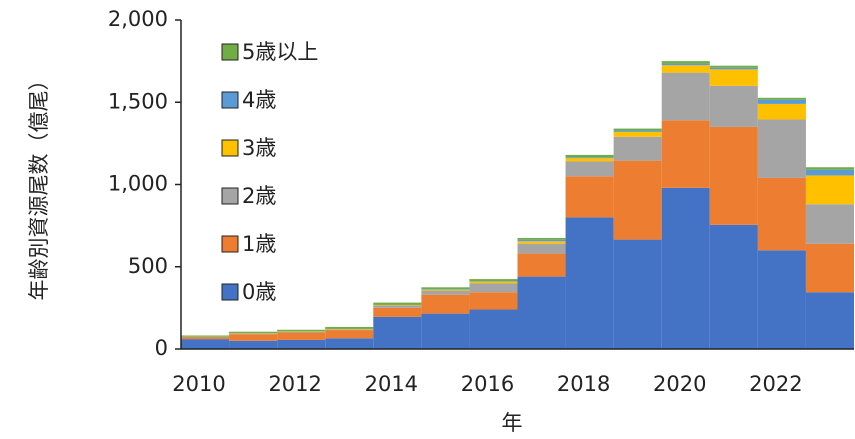 This screenshot has width=855, height=439. I want to click on x-tick-label: 2018, so click(583, 384).